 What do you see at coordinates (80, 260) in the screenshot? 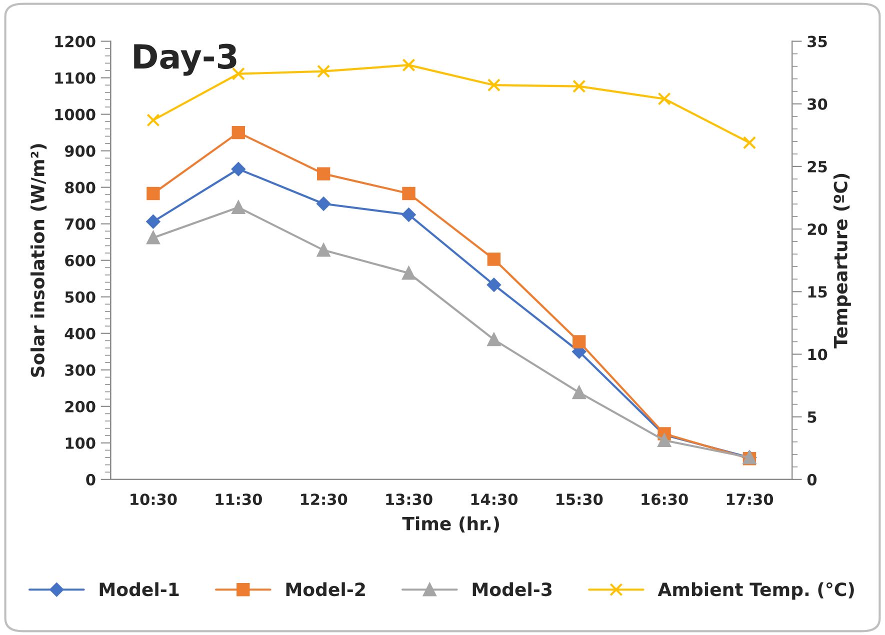
I see `y-tick-label: 600` at bounding box center [80, 260].